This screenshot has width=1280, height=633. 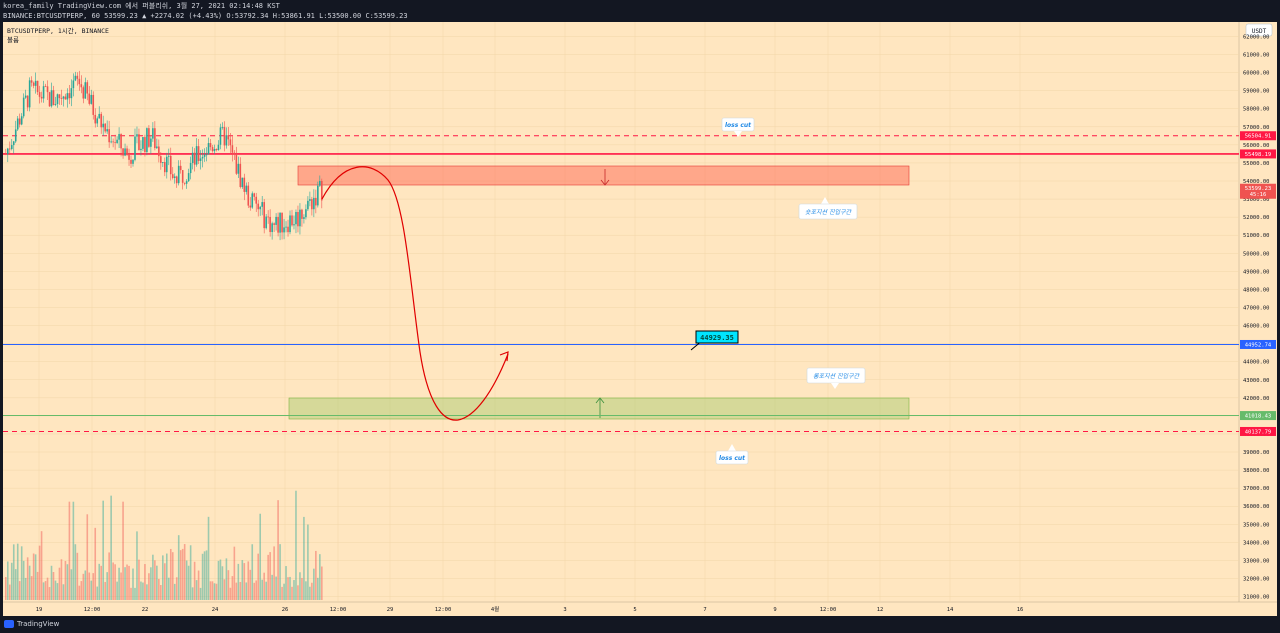 I want to click on symbol-legend: BTCUSDTPERP, 1시간, BINANCE, so click(x=58, y=30).